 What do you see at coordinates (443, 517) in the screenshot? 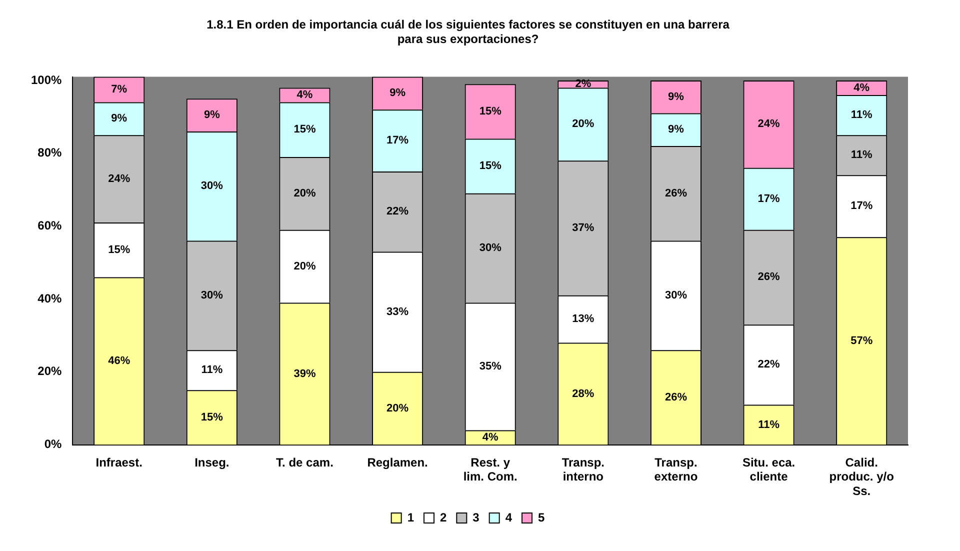
I see `legend-label: 2` at bounding box center [443, 517].